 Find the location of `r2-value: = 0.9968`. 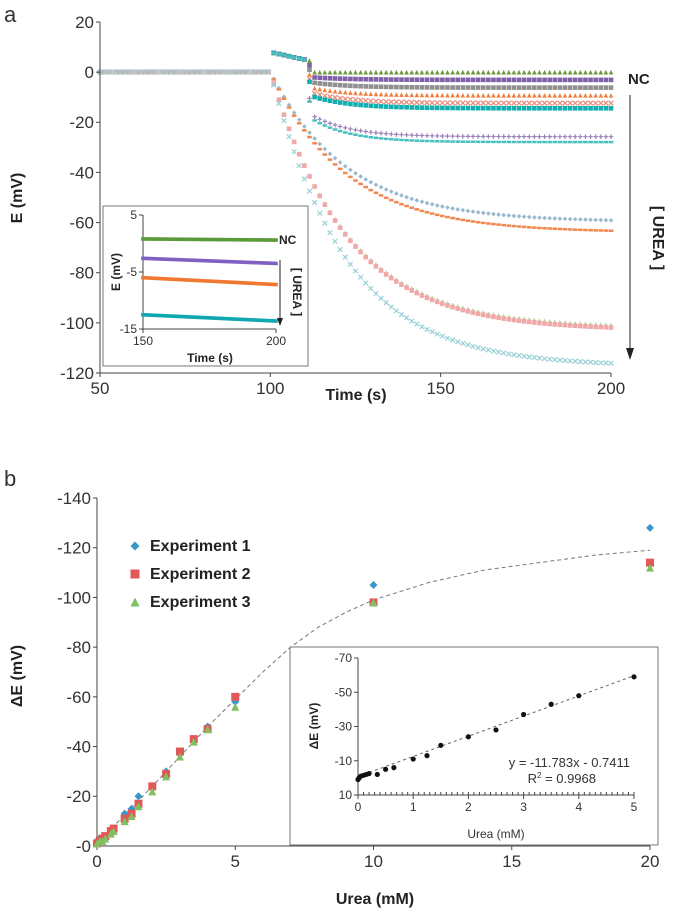

r2-value: = 0.9968 is located at coordinates (568, 778).